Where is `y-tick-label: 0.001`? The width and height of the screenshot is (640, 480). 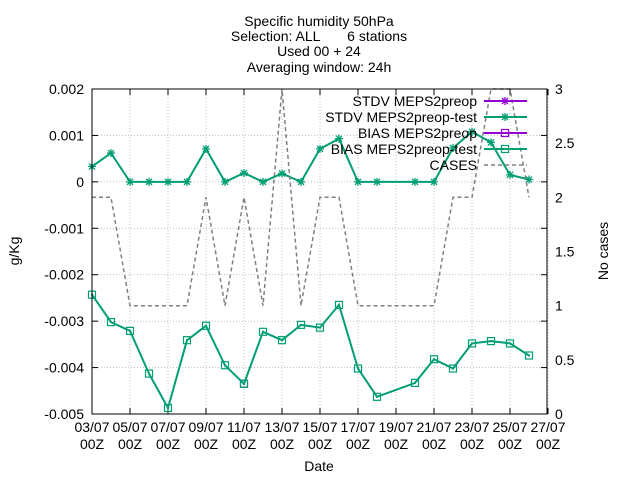 y-tick-label: 0.001 is located at coordinates (66, 135).